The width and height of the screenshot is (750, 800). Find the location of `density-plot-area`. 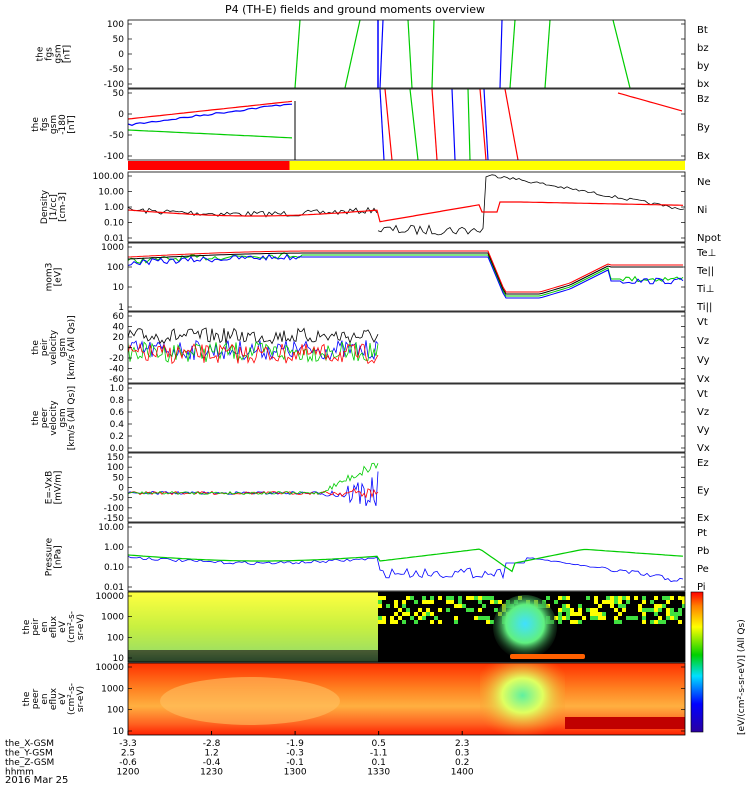

density-plot-area is located at coordinates (406, 205).